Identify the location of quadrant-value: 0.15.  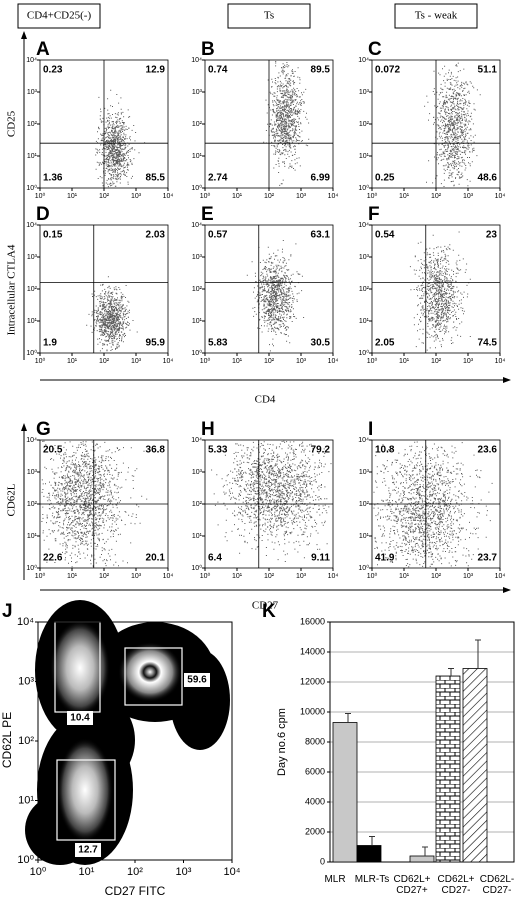
(53, 235).